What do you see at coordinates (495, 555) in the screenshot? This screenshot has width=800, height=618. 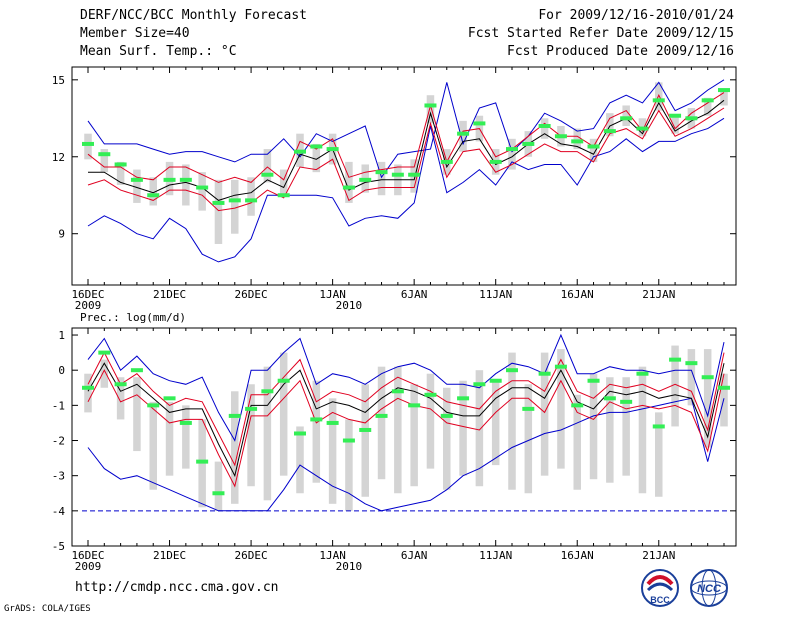 I see `prec-xtick-label: 11JAN` at bounding box center [495, 555].